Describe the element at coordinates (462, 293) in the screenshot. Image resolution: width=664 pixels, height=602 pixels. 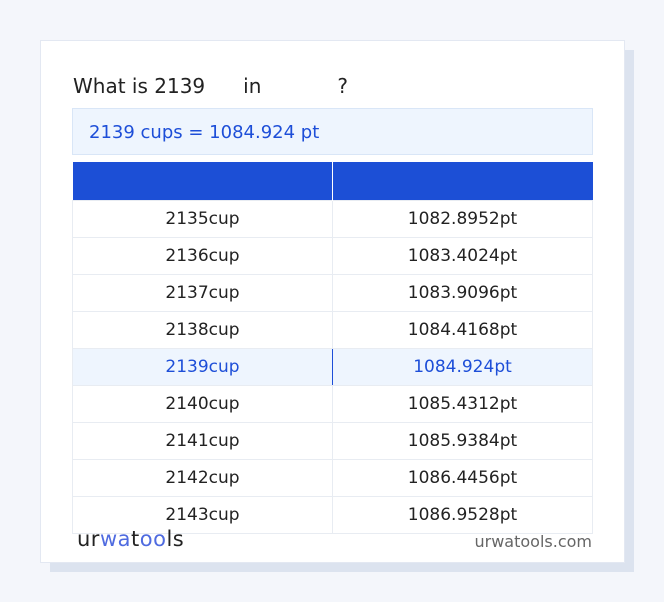
I see `pt-cell: 1083.9096pt` at that location.